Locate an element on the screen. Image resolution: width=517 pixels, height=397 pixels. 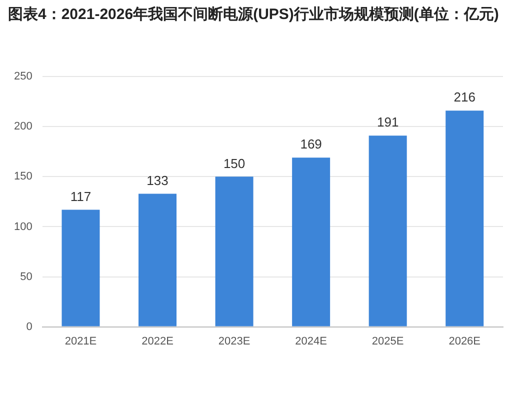
data-label: 133 is located at coordinates (157, 180).